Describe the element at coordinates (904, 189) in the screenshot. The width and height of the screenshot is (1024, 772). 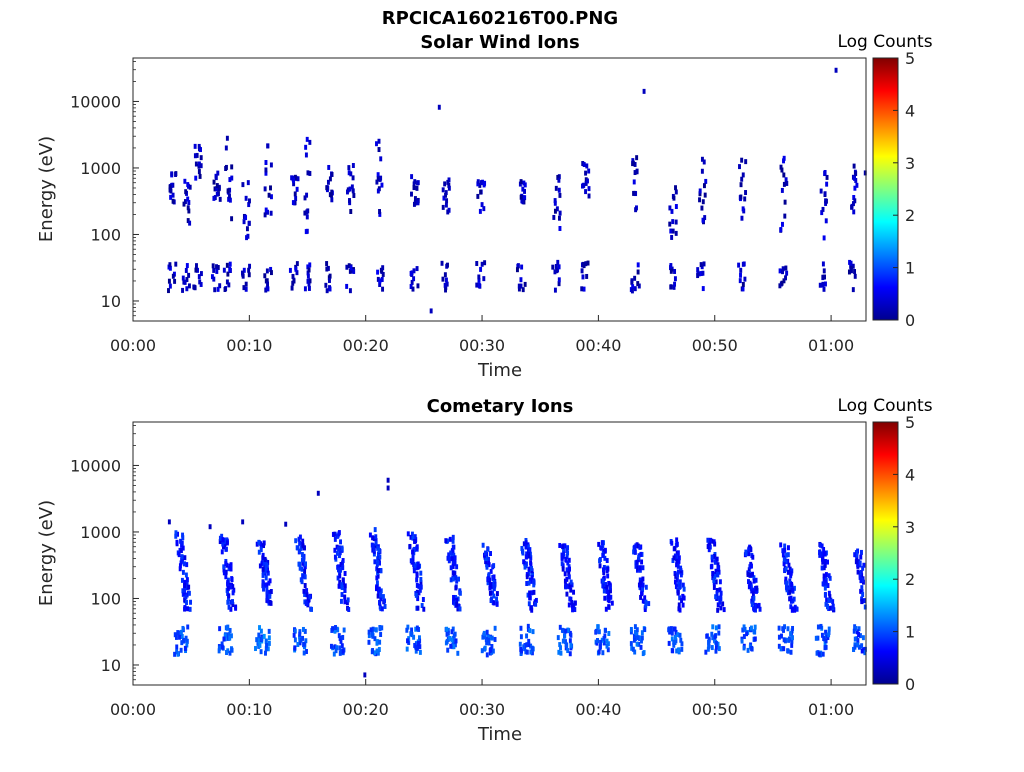
I see `colorbar-ticks: 0 1 2 3 4 5` at that location.